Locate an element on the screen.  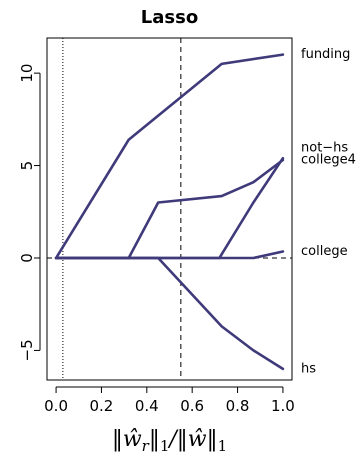
y-tick-label: 10 is located at coordinates (27, 73).